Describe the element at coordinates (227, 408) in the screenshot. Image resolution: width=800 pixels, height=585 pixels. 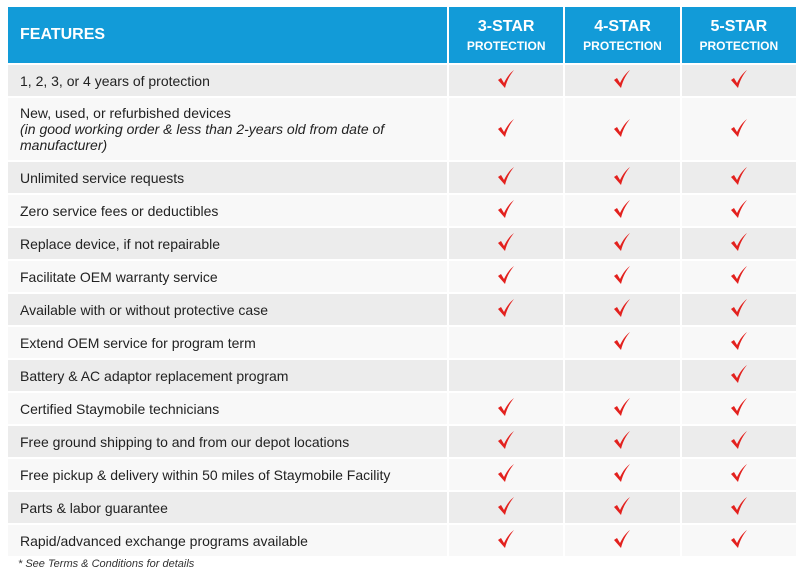
I see `feature-cell: Certified Staymobile technicians` at that location.